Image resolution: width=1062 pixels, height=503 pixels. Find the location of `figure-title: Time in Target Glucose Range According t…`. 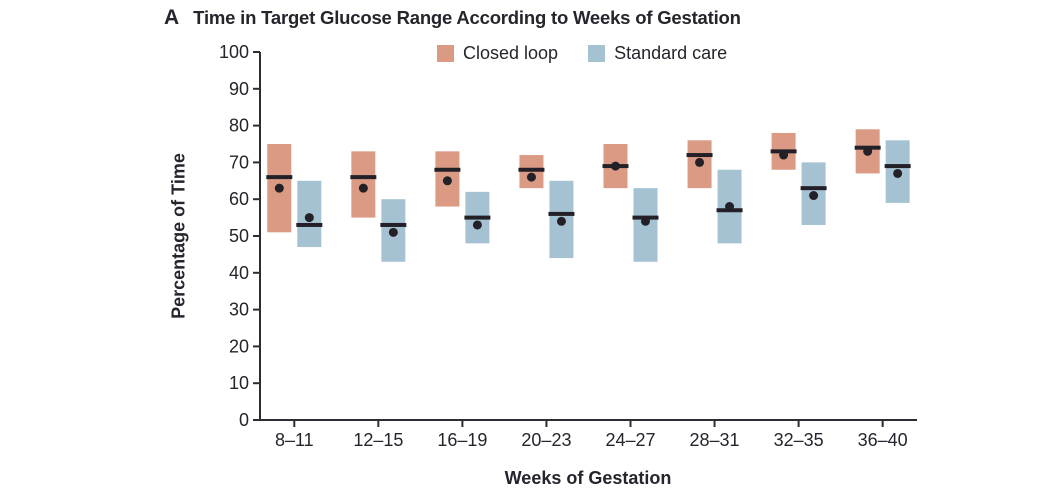

figure-title: Time in Target Glucose Range According t… is located at coordinates (467, 17).